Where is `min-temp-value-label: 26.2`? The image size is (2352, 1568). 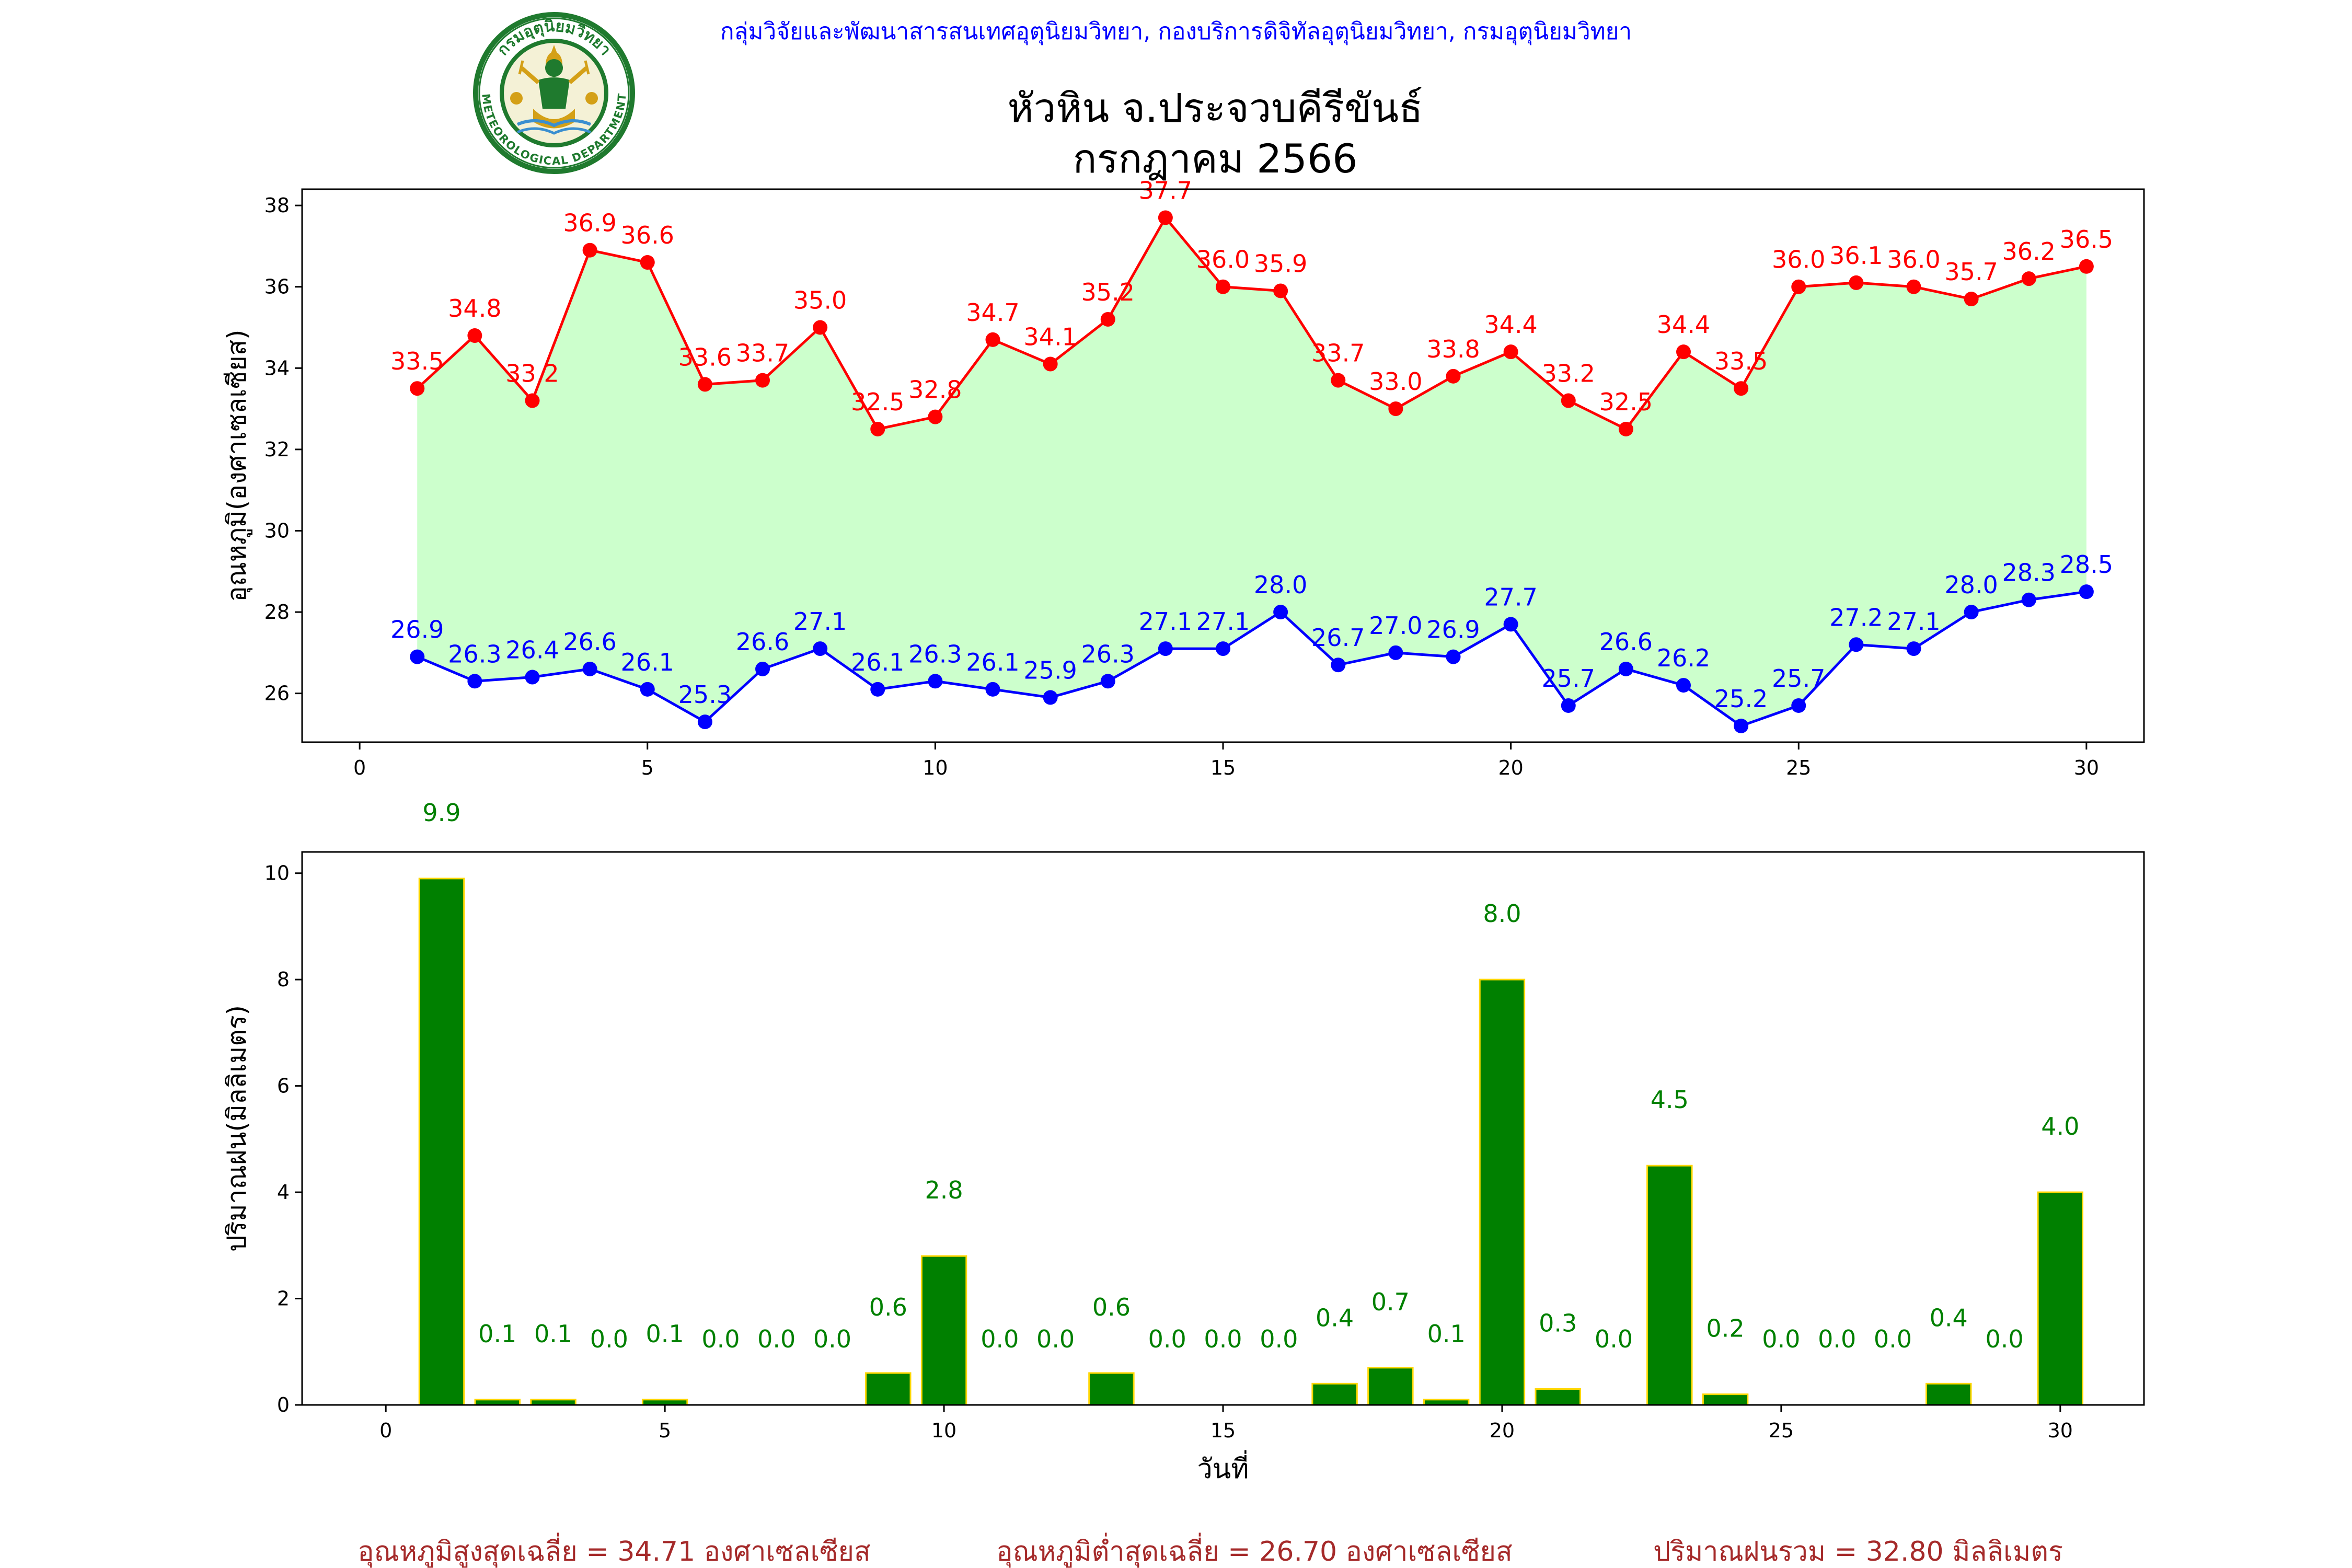
min-temp-value-label: 26.2 is located at coordinates (1683, 658).